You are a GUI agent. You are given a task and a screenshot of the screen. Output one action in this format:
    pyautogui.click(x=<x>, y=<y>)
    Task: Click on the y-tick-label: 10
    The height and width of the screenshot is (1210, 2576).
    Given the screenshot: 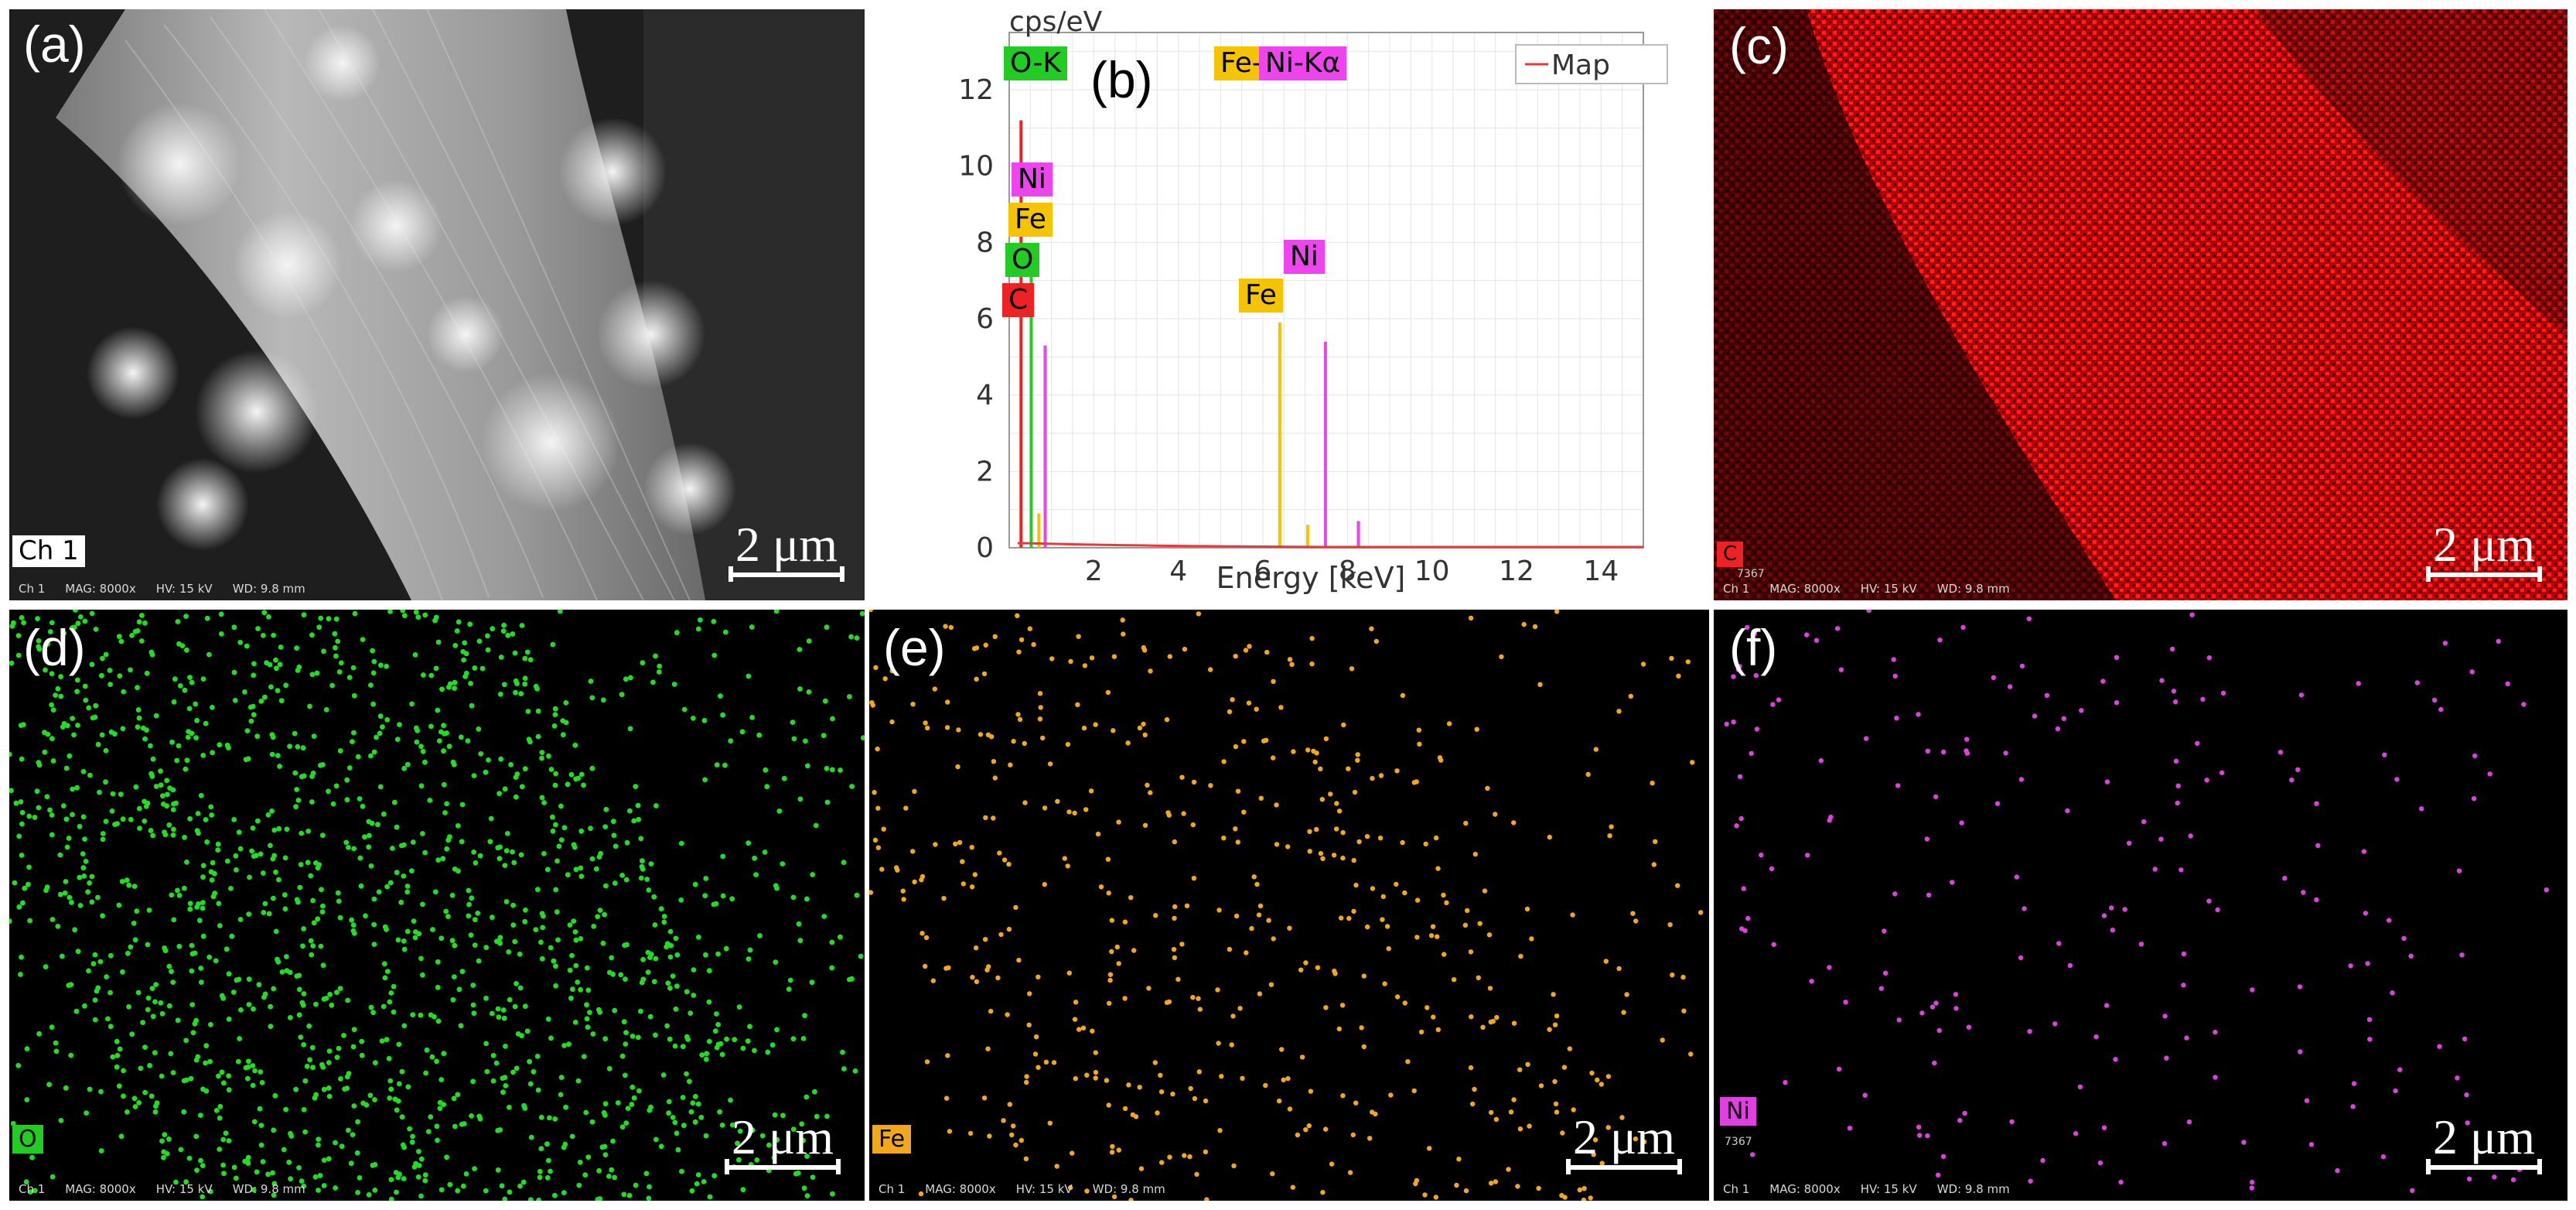 What is the action you would take?
    pyautogui.click(x=976, y=167)
    